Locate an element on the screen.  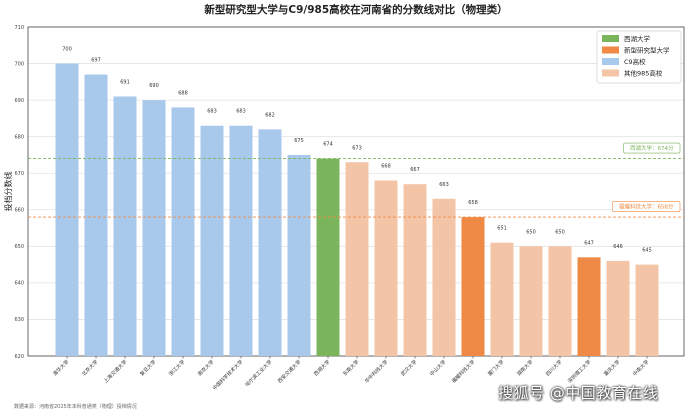
x-tick-label: 上海交通大学 is located at coordinates (115, 371).